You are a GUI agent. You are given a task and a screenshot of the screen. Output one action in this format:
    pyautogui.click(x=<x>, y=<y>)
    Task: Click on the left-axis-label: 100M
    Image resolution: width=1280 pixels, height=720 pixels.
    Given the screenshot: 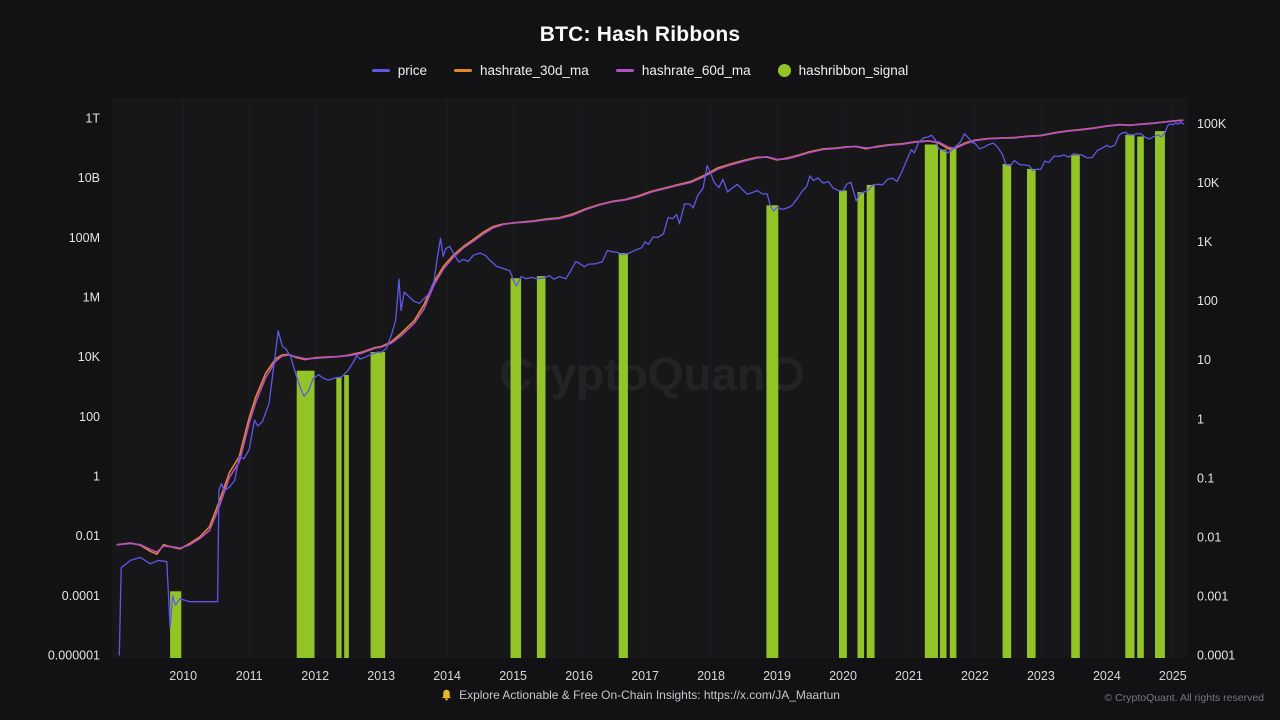 What is the action you would take?
    pyautogui.click(x=84, y=238)
    